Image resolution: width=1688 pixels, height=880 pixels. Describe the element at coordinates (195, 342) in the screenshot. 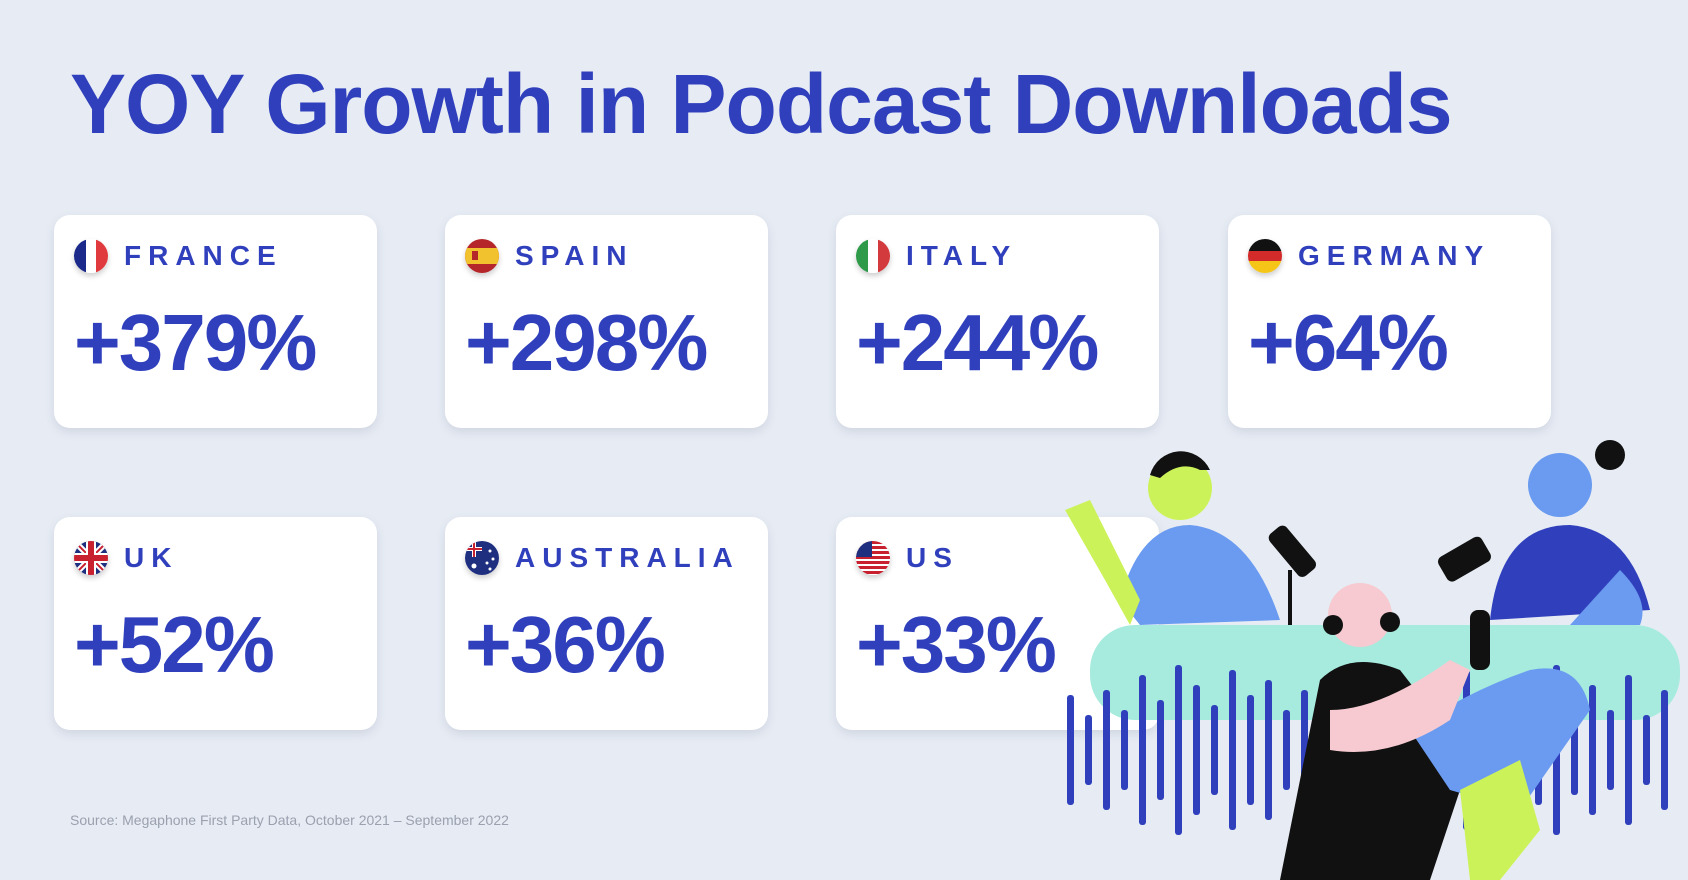

I see `growth-value: +379%` at that location.